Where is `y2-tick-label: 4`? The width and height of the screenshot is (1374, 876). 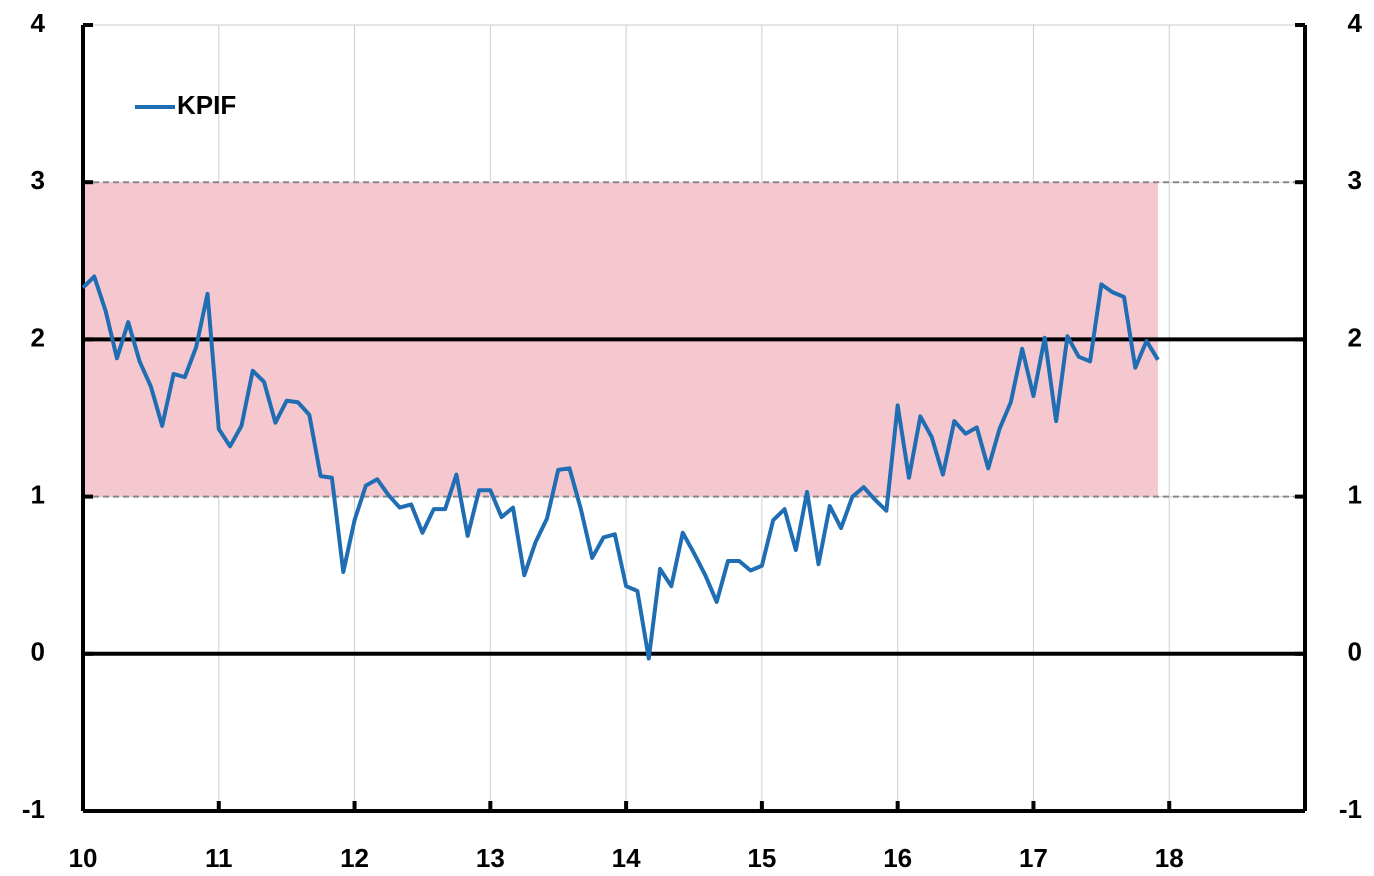 y2-tick-label: 4 is located at coordinates (1355, 23).